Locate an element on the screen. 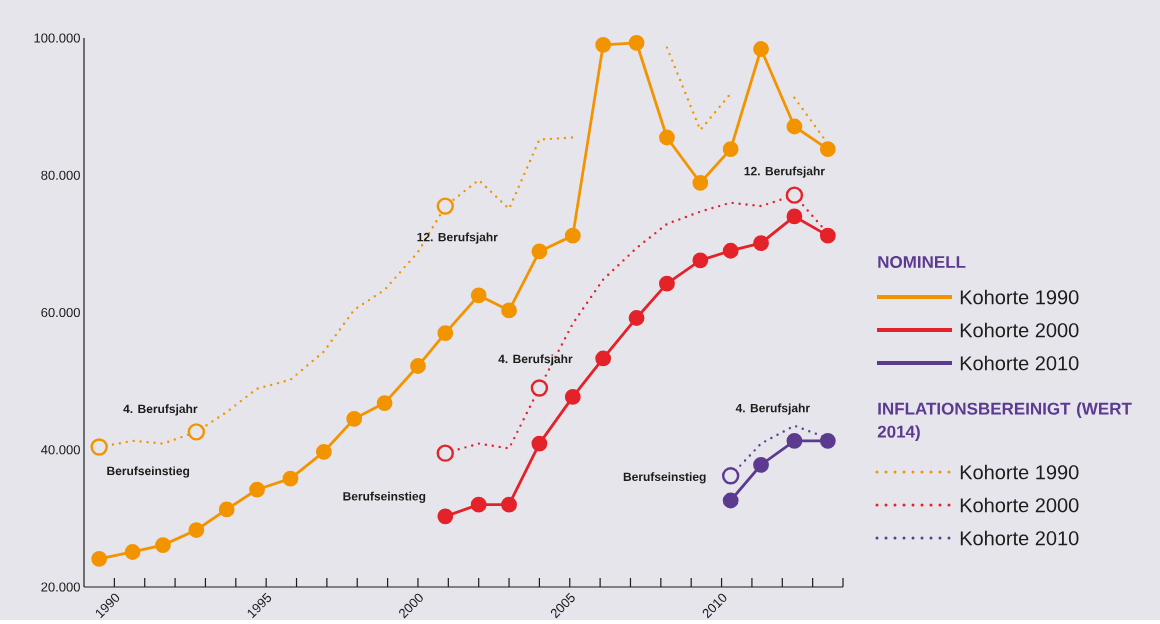 This screenshot has width=1160, height=624. y-tick-label: 100.000 is located at coordinates (57, 38).